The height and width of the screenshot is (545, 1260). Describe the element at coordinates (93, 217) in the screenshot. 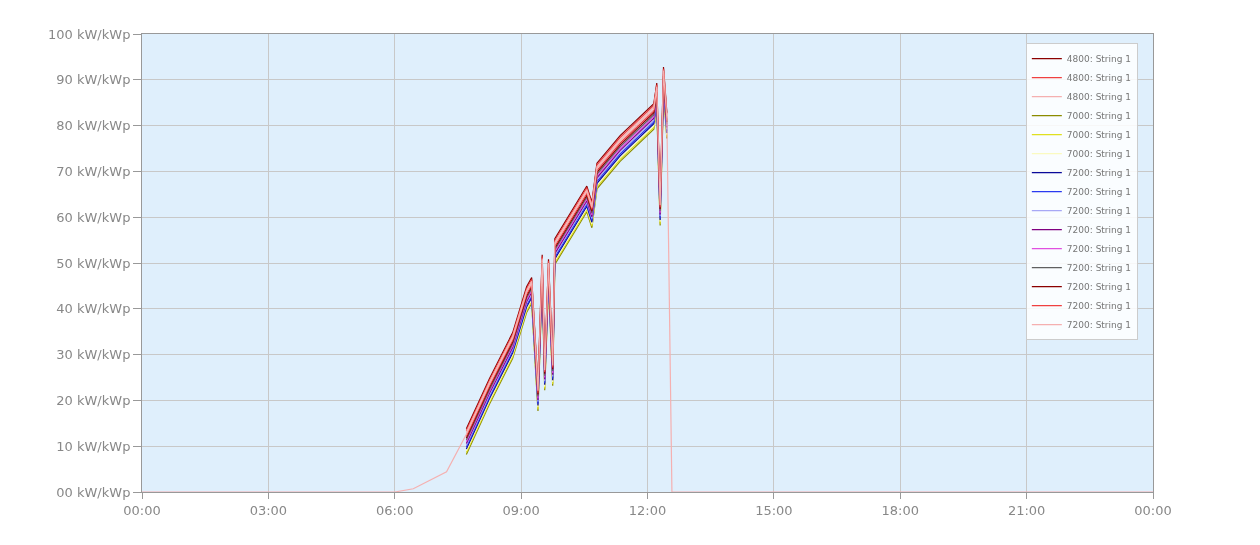

I see `y-tick-label: 60 kW/kWp` at that location.